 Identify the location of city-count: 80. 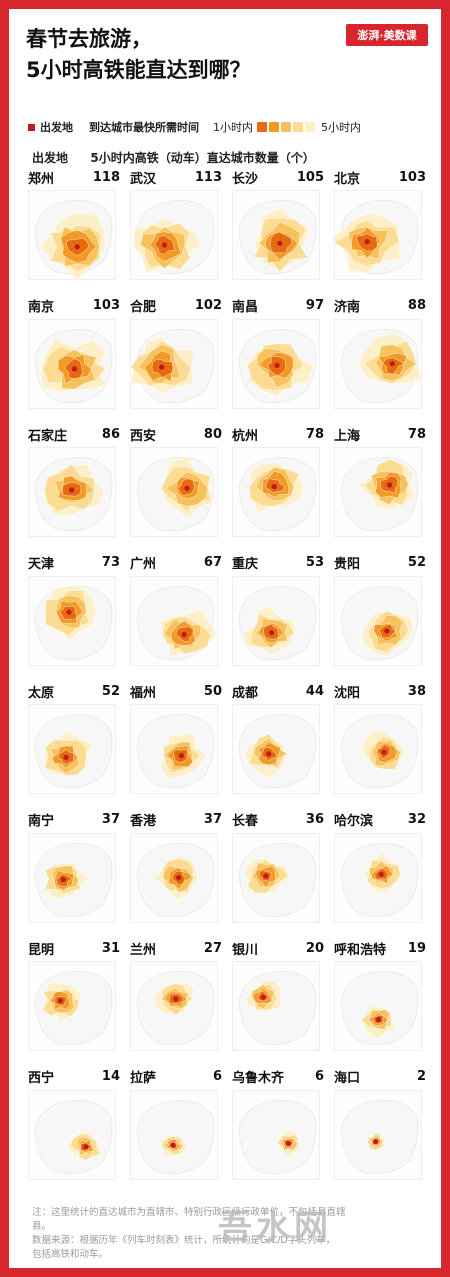
(212, 434).